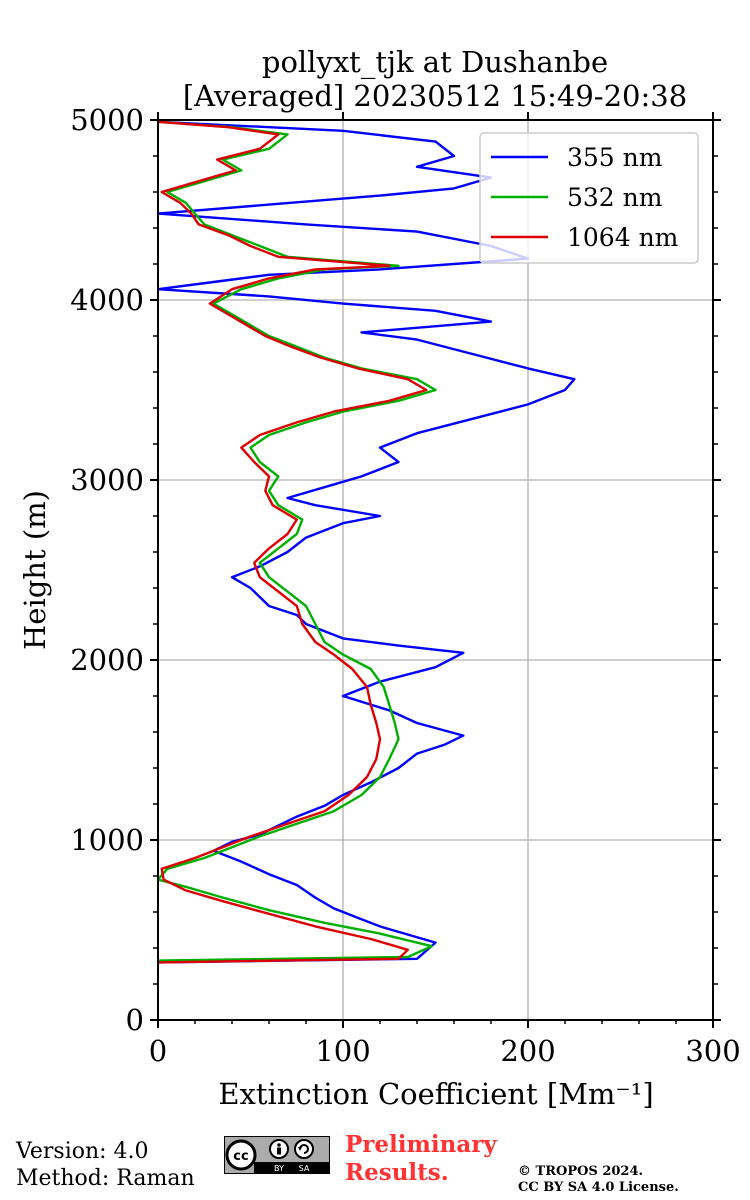  I want to click on y-tick-label: 1000, so click(107, 840).